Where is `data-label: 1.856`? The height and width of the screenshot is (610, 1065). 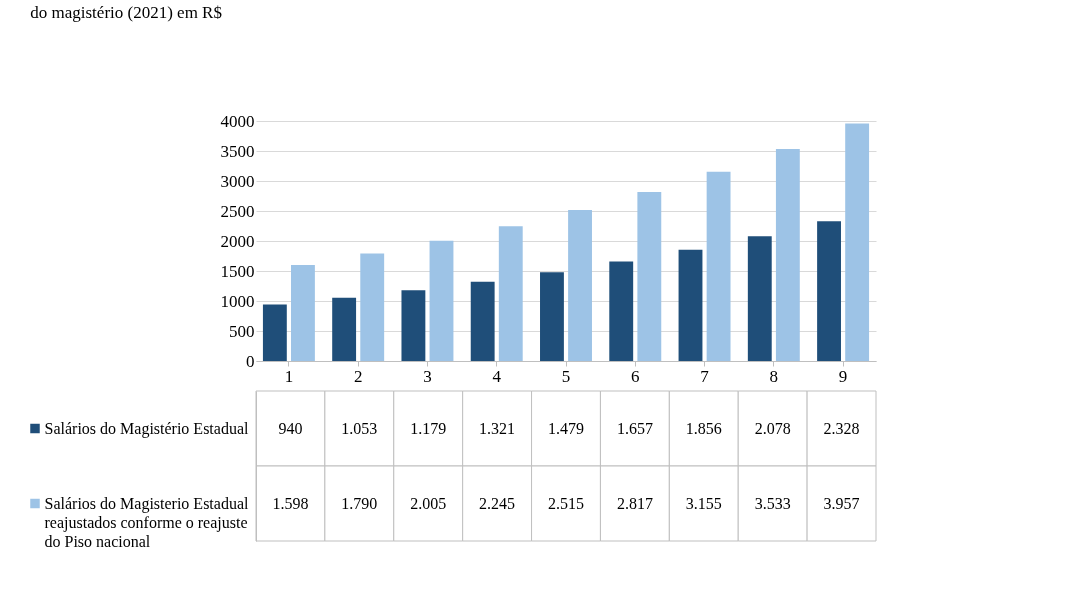
data-label: 1.856 is located at coordinates (703, 428).